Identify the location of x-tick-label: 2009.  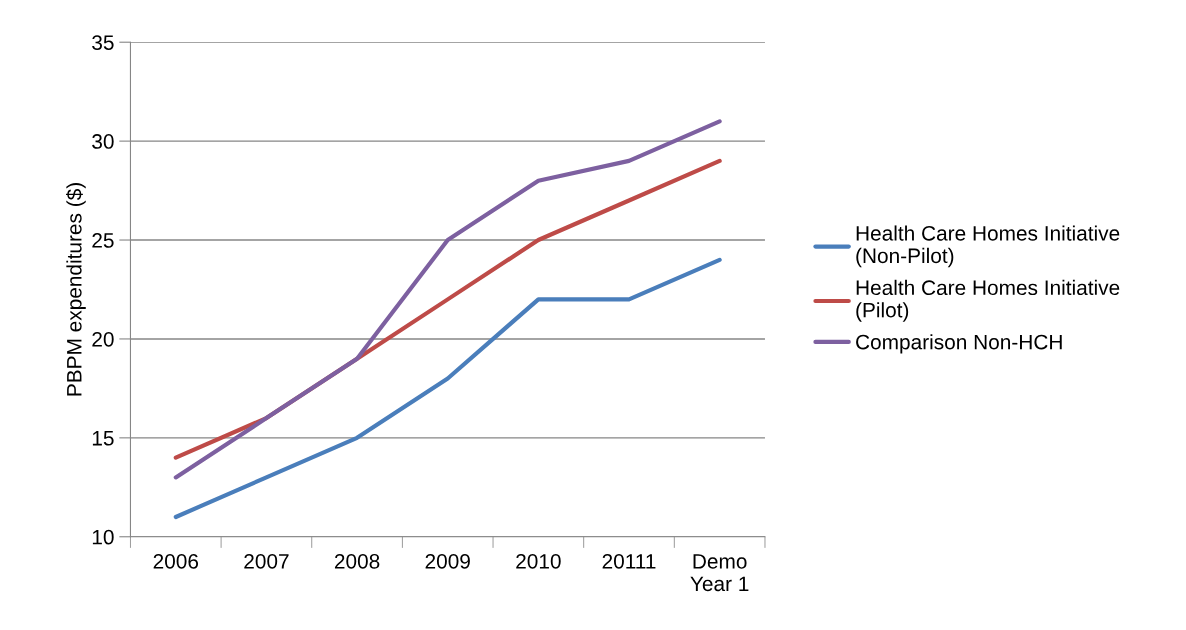
(447, 561).